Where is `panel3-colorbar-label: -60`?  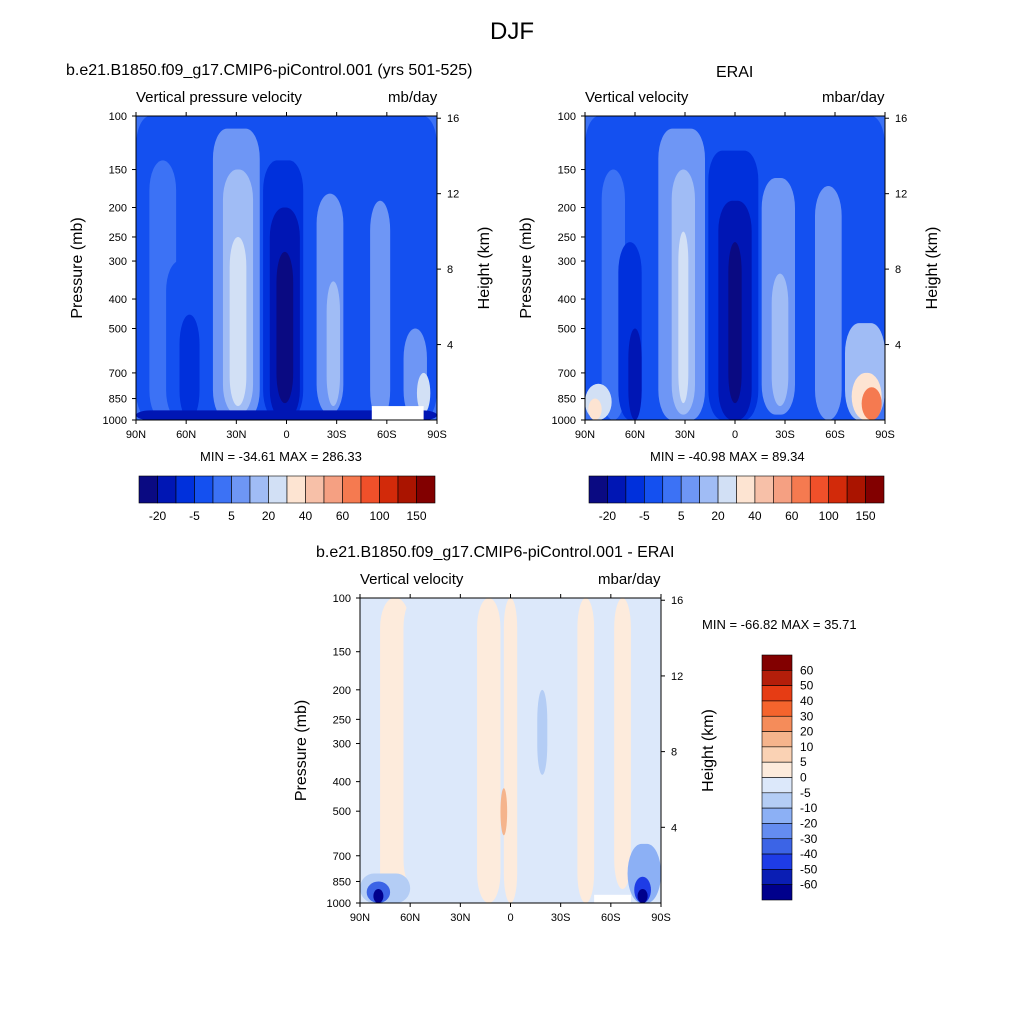
panel3-colorbar-label: -60 is located at coordinates (809, 885).